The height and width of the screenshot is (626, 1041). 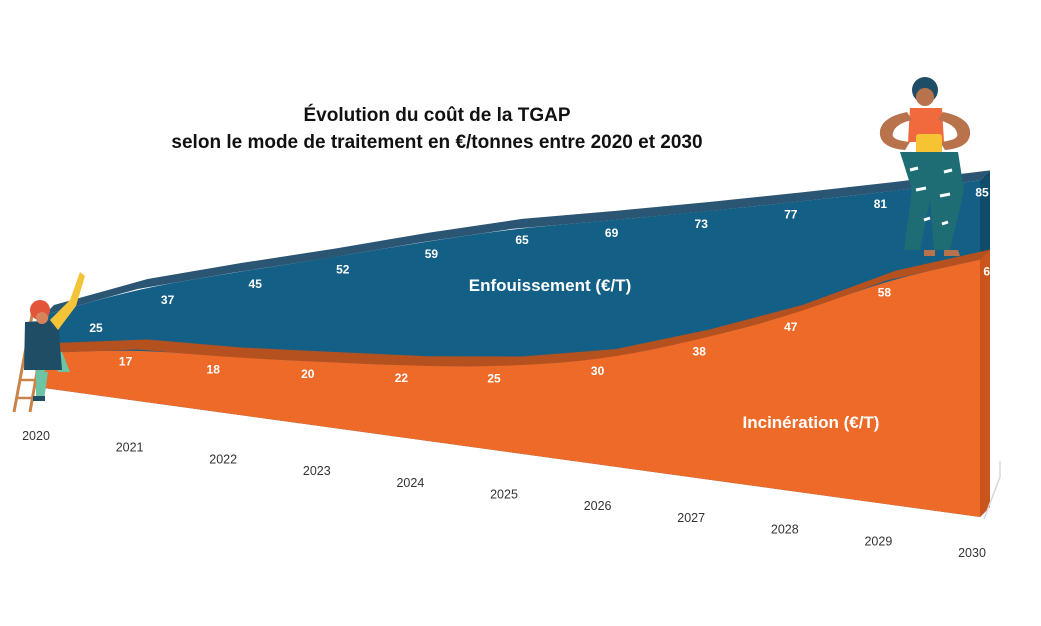 I want to click on x-tick-label: 2028, so click(x=785, y=530).